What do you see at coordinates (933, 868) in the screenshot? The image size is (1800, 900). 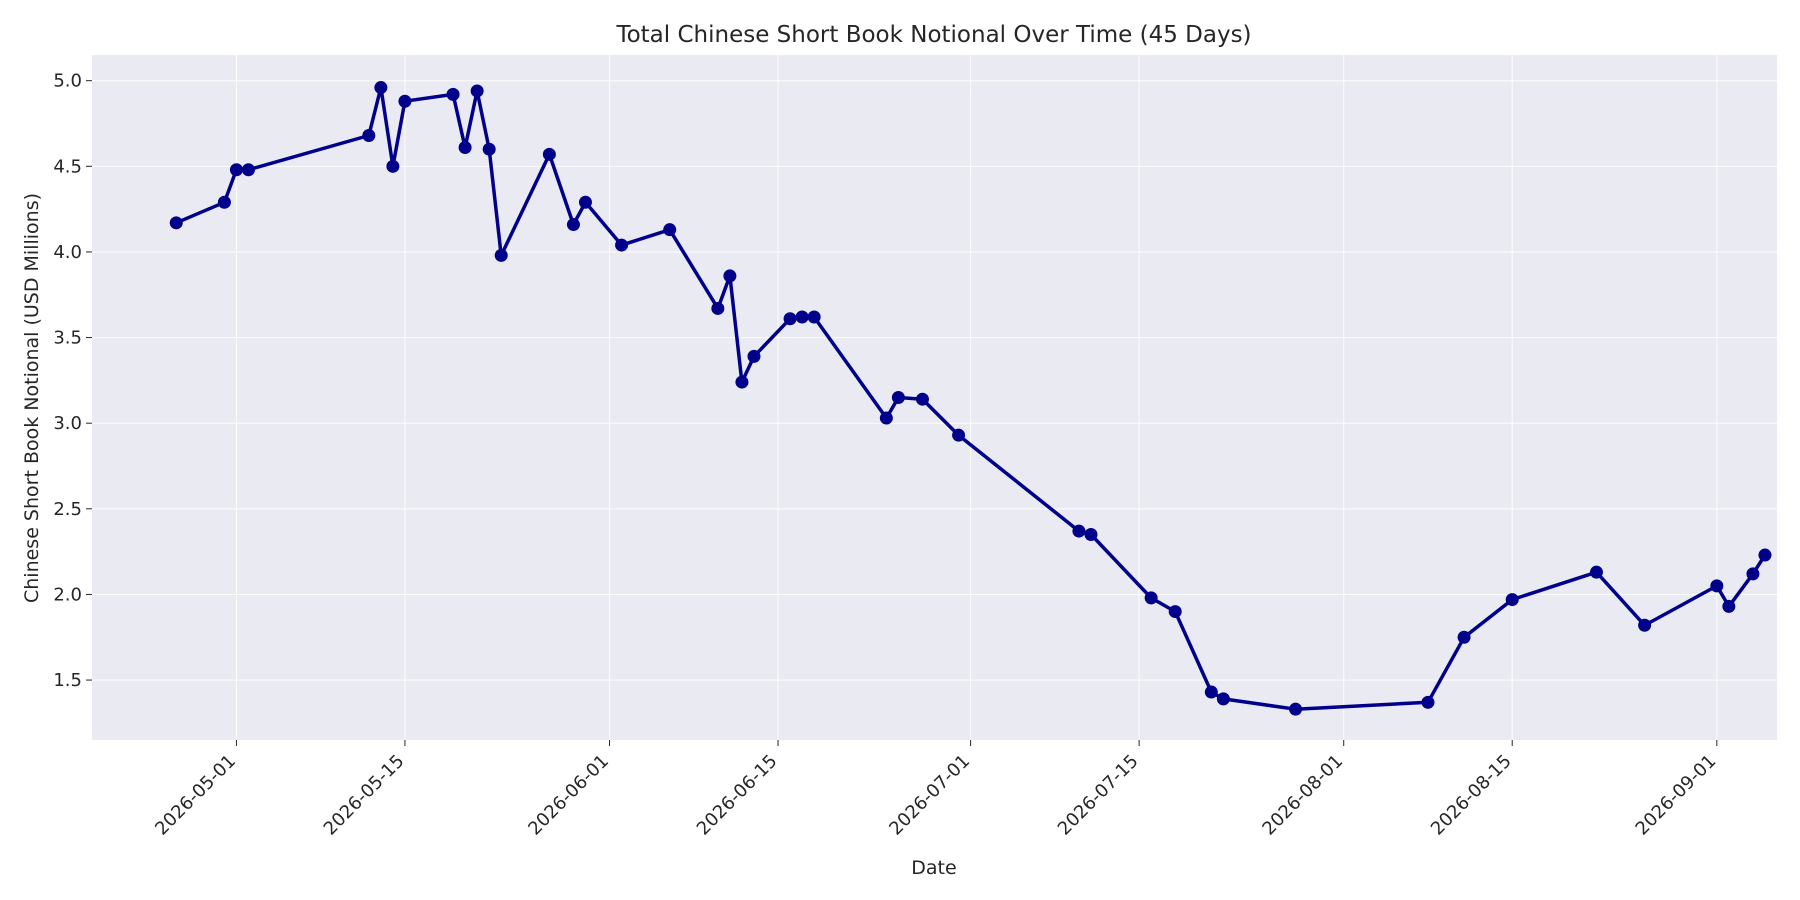 I see `x-axis-label: Date` at bounding box center [933, 868].